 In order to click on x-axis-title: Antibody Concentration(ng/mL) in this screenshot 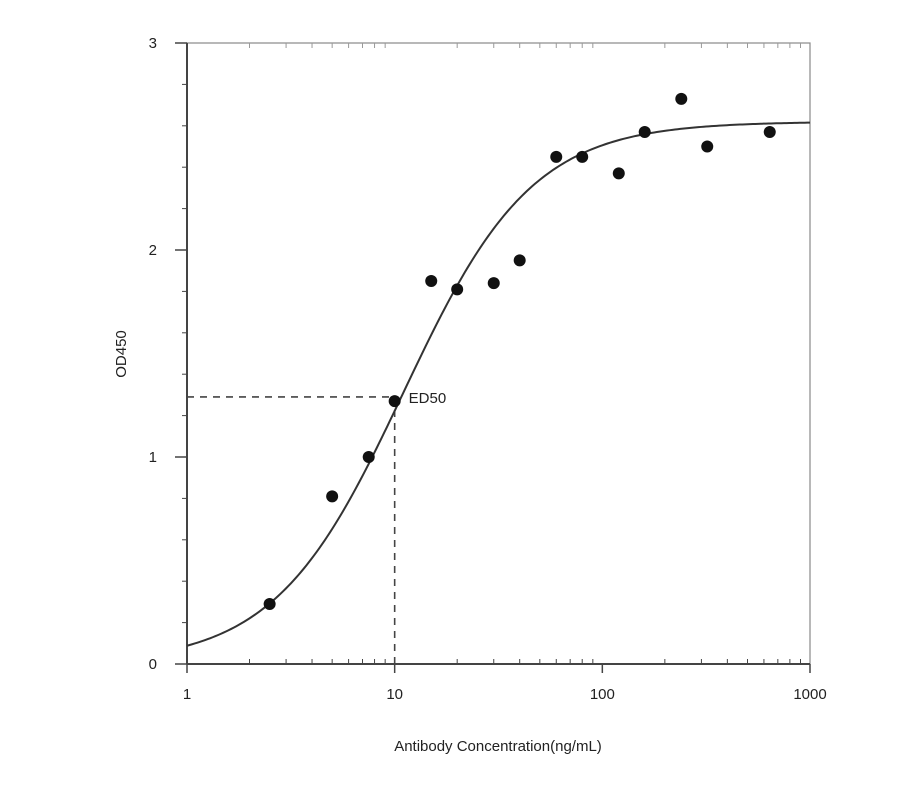, I will do `click(498, 746)`.